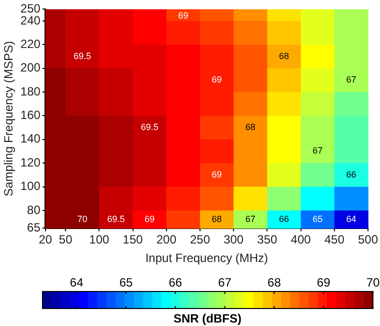 The height and width of the screenshot is (326, 380). Describe the element at coordinates (234, 239) in the screenshot. I see `x-tick-label: 300` at that location.